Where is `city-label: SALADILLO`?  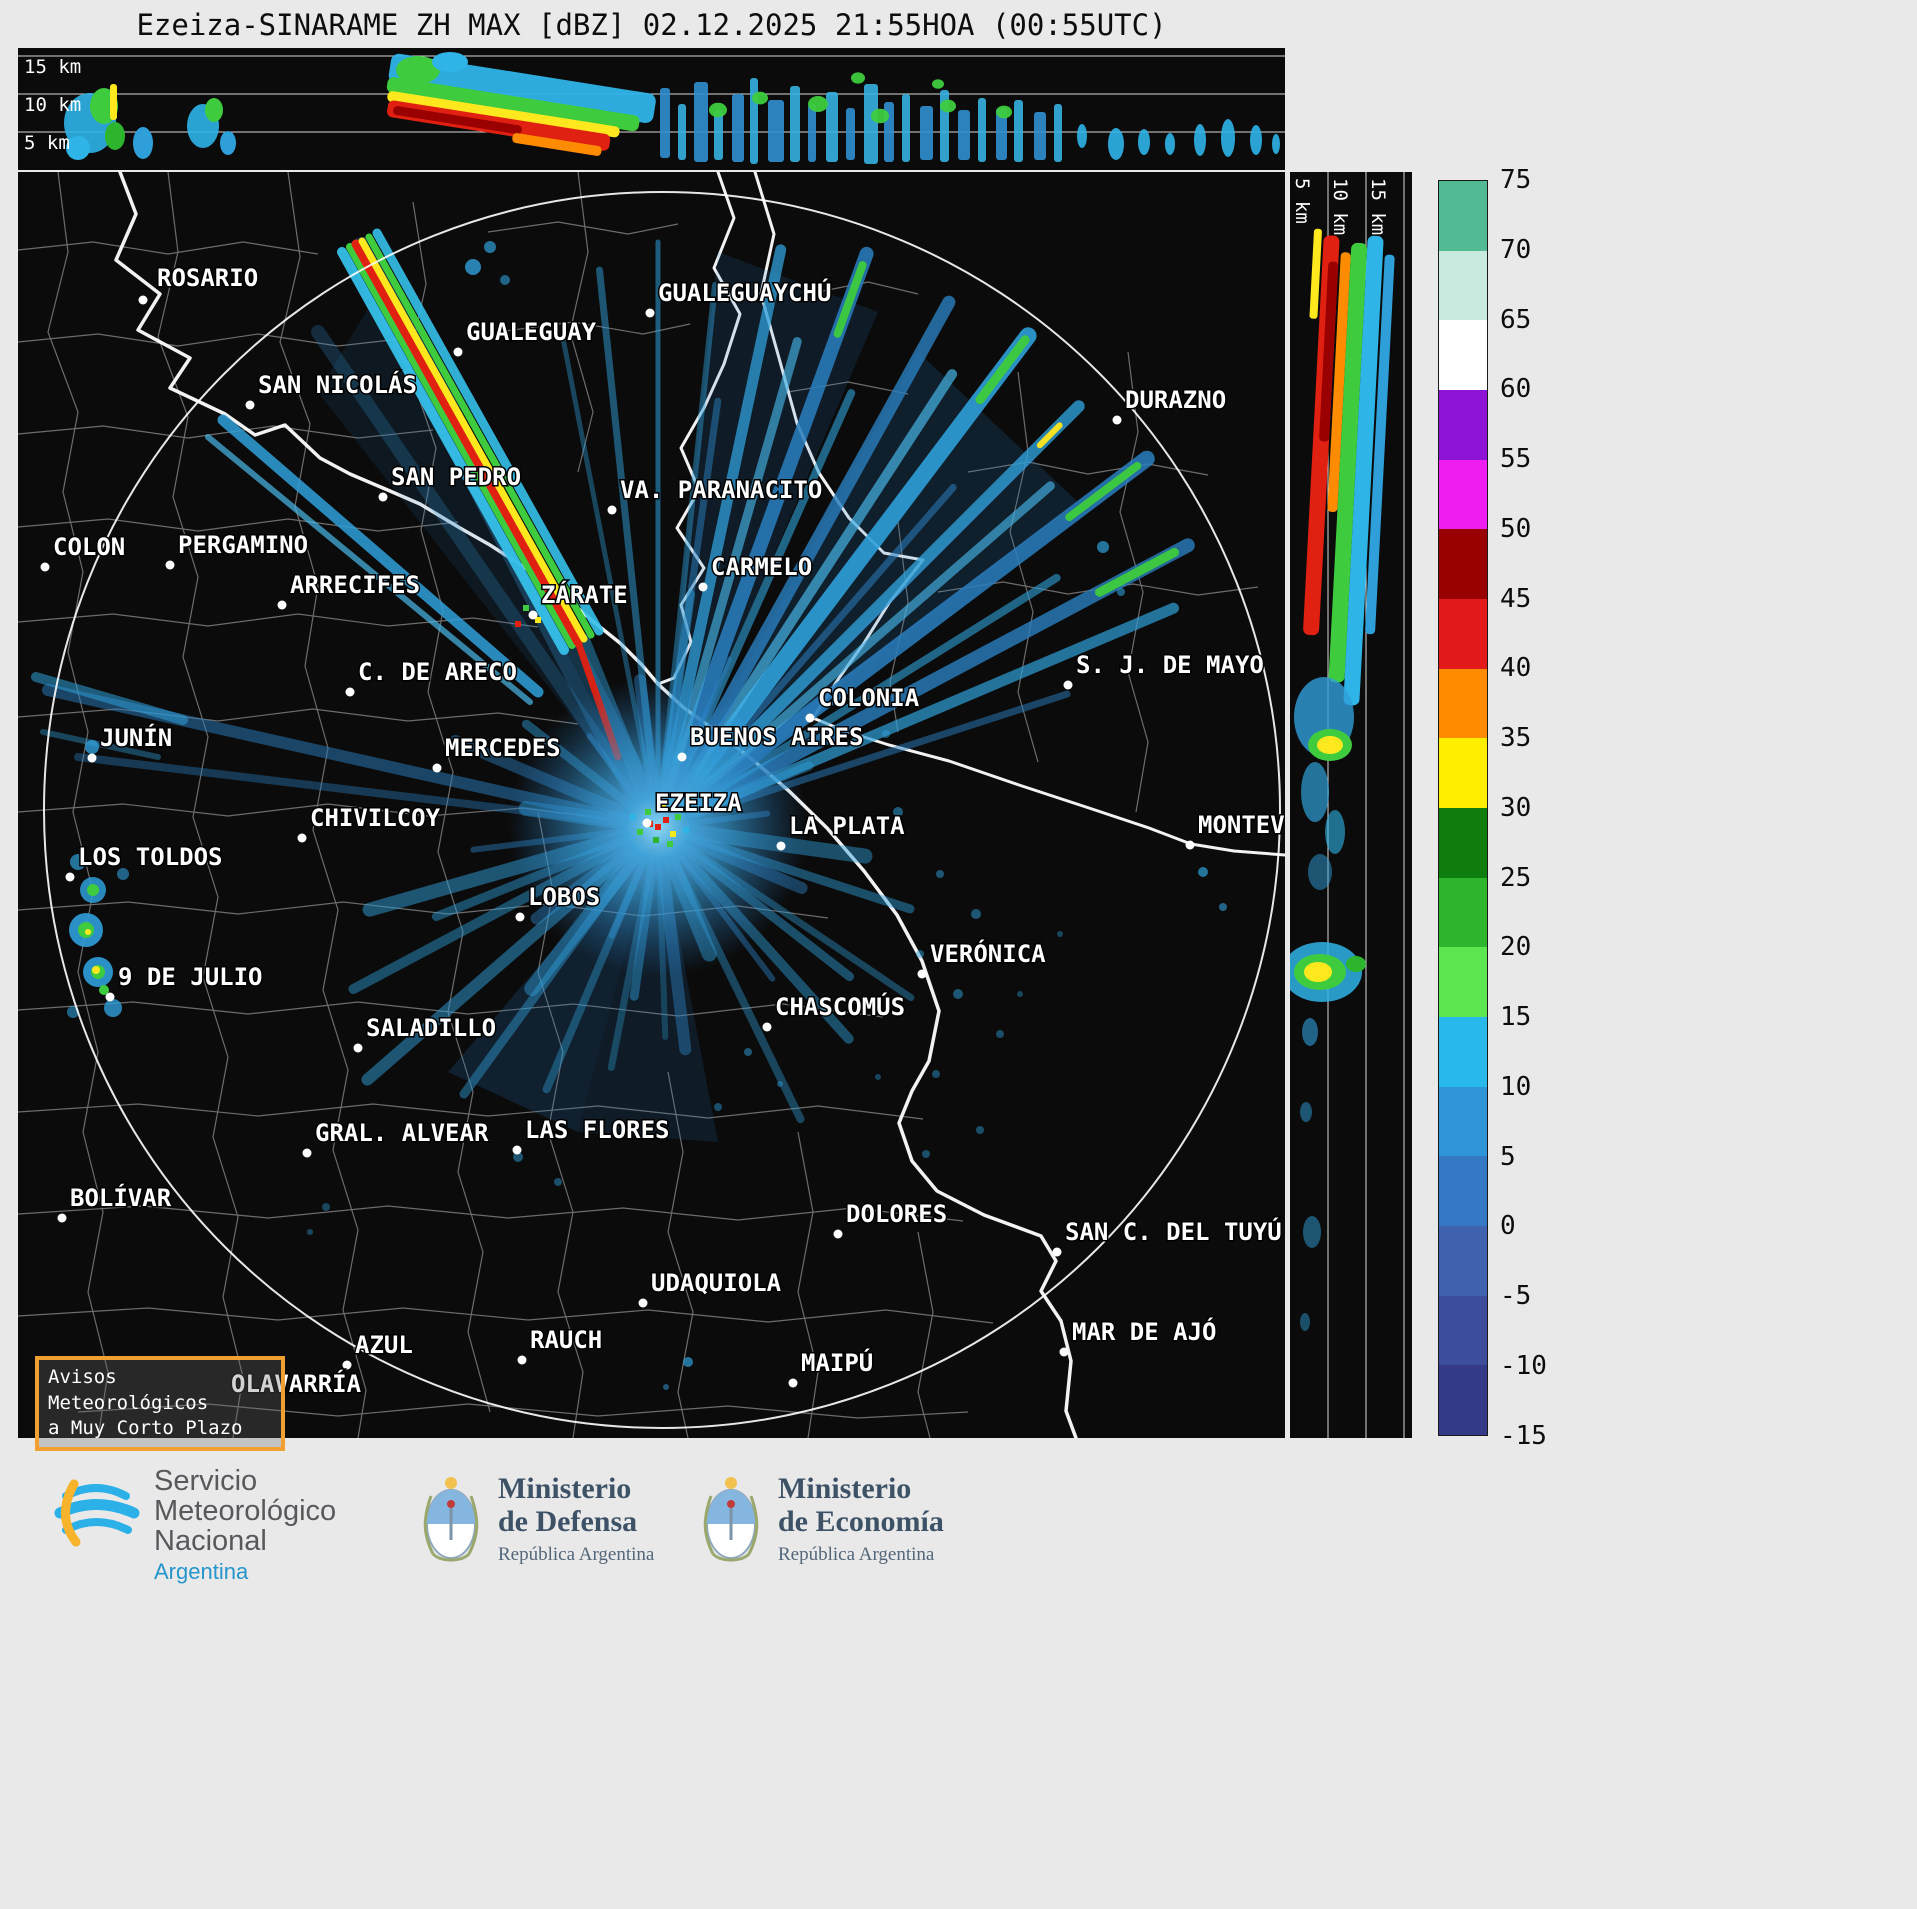 city-label: SALADILLO is located at coordinates (431, 1028).